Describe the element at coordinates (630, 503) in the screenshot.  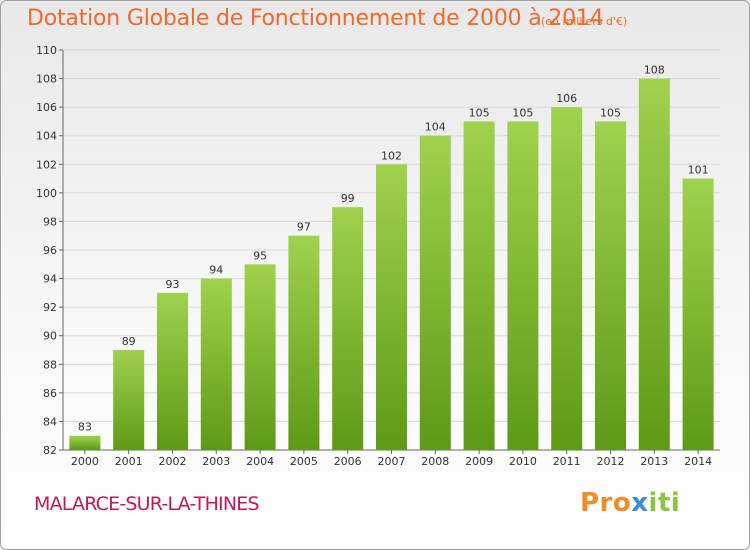
I see `proxiti-logo: Proxiti` at that location.